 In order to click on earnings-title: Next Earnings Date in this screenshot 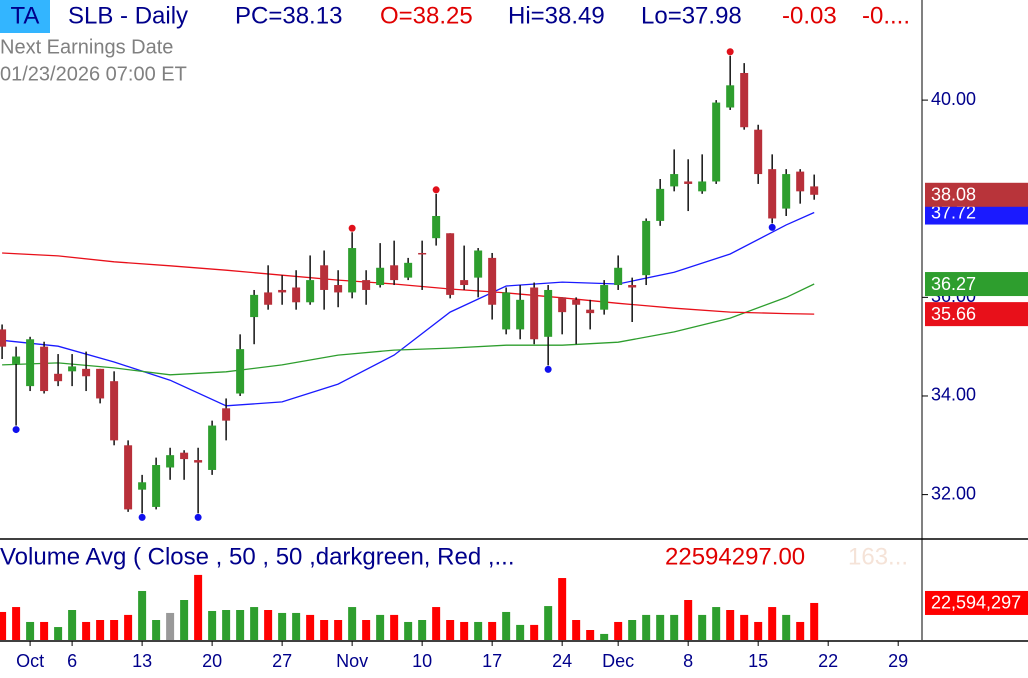, I will do `click(86, 47)`.